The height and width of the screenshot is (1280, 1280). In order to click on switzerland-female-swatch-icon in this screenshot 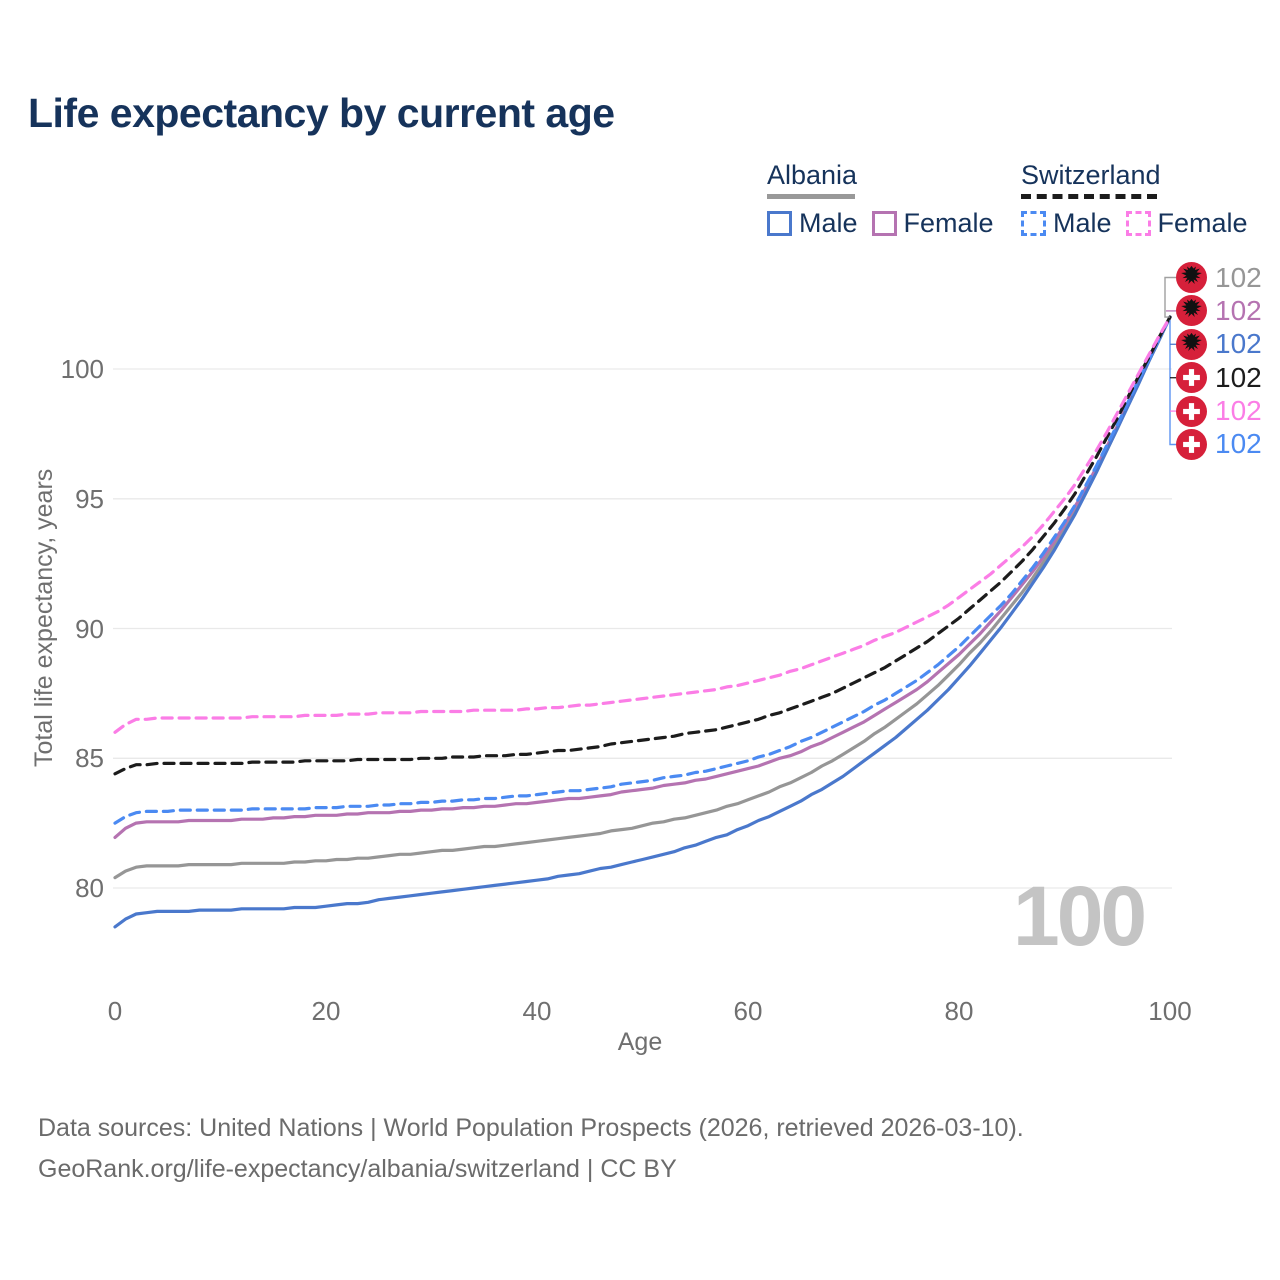, I will do `click(1138, 223)`.